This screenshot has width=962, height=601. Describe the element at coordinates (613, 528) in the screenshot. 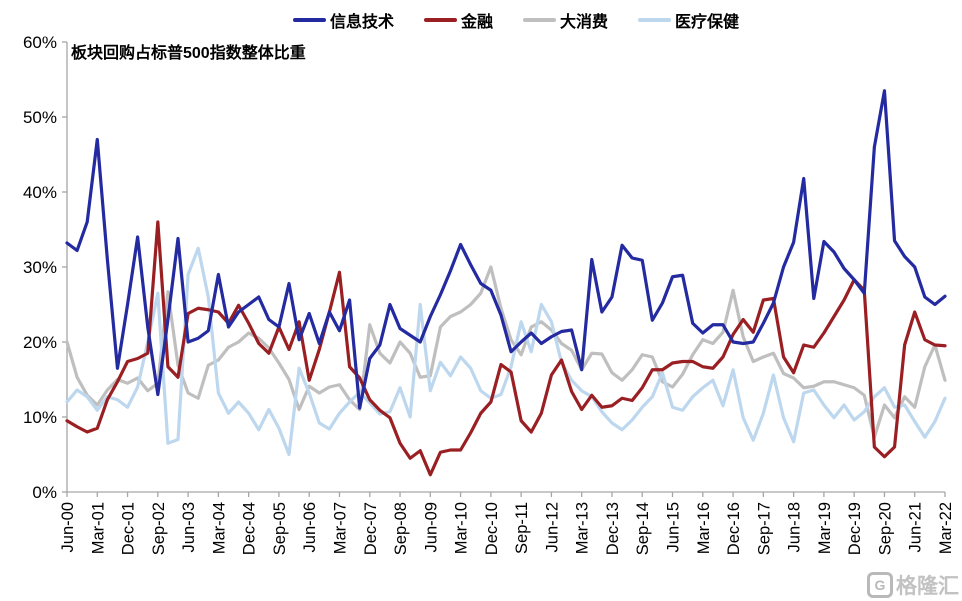

I see `x-axis-label: Dec-13` at that location.